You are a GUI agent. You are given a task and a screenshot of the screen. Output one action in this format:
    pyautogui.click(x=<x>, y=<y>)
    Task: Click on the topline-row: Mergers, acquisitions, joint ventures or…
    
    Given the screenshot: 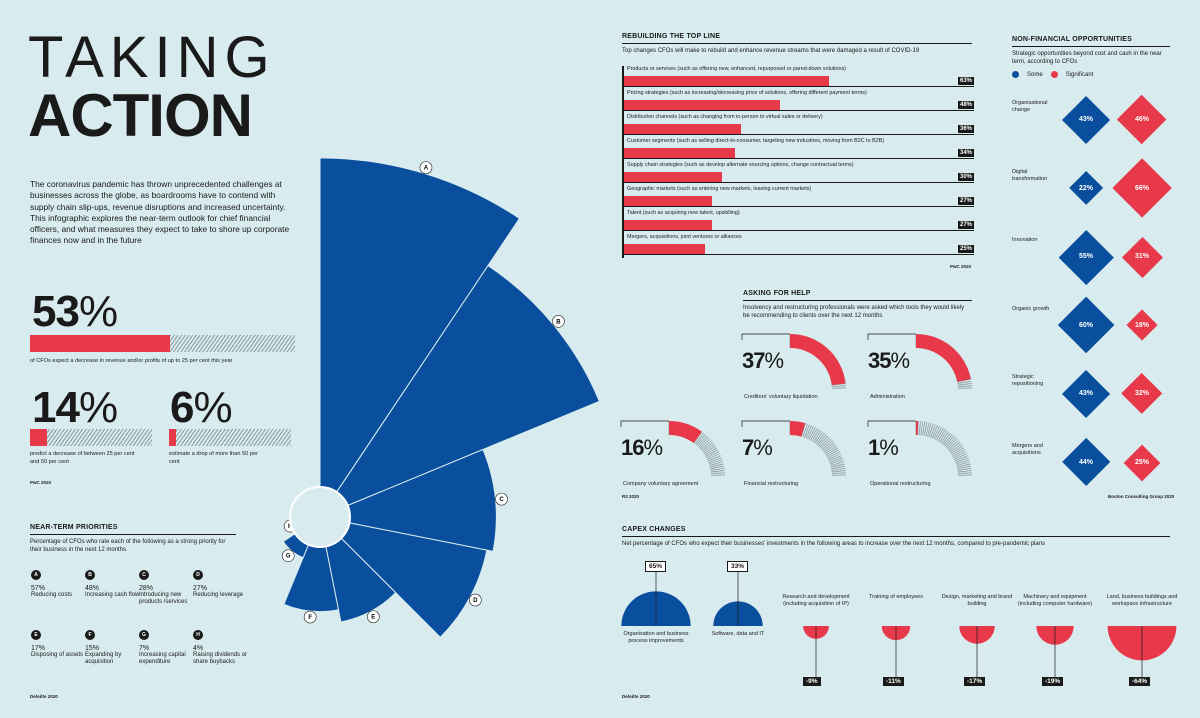 What is the action you would take?
    pyautogui.click(x=799, y=244)
    